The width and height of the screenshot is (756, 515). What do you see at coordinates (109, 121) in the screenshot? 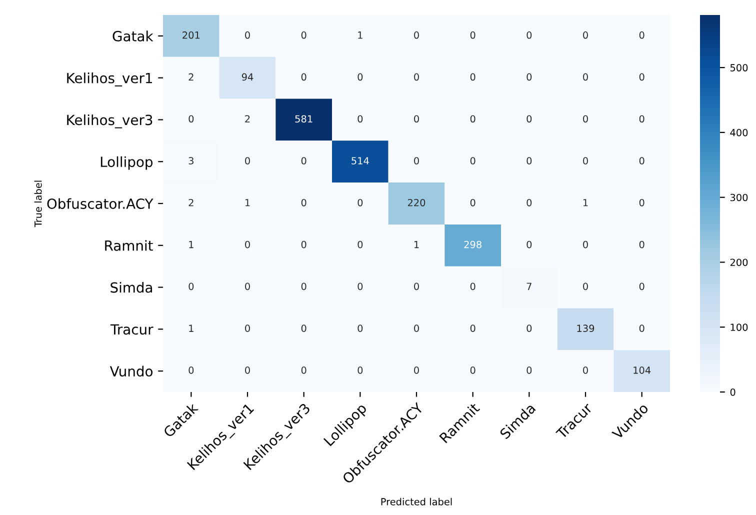
I see `y-tick-label: Kelihos_ver3` at bounding box center [109, 121].